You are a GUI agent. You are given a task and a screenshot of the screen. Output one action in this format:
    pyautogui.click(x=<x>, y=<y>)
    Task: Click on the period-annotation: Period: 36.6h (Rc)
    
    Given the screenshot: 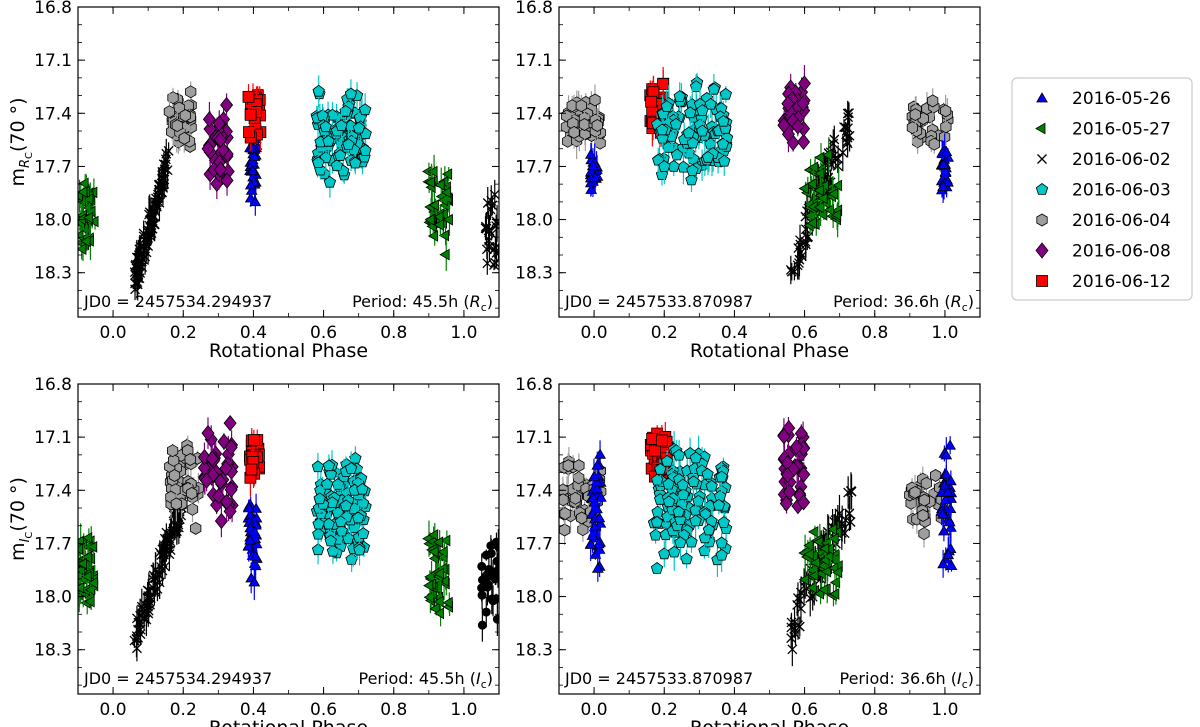 What is the action you would take?
    pyautogui.click(x=903, y=303)
    